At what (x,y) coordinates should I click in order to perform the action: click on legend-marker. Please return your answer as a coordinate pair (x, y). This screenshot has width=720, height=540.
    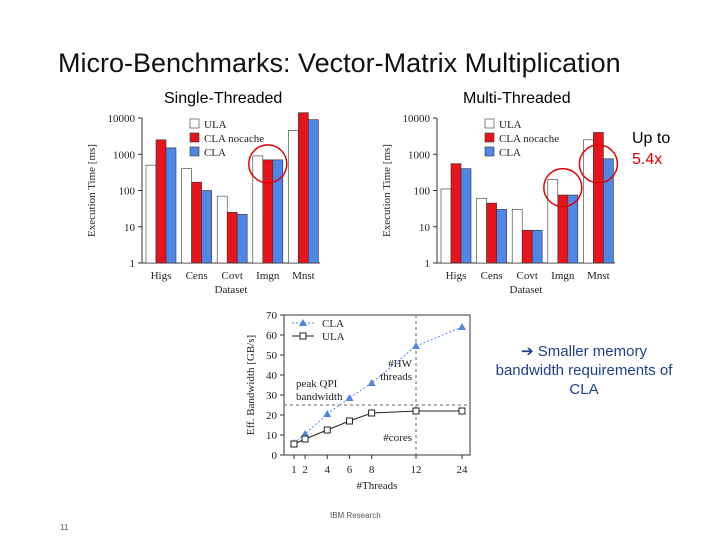
    Looking at the image, I should click on (303, 336).